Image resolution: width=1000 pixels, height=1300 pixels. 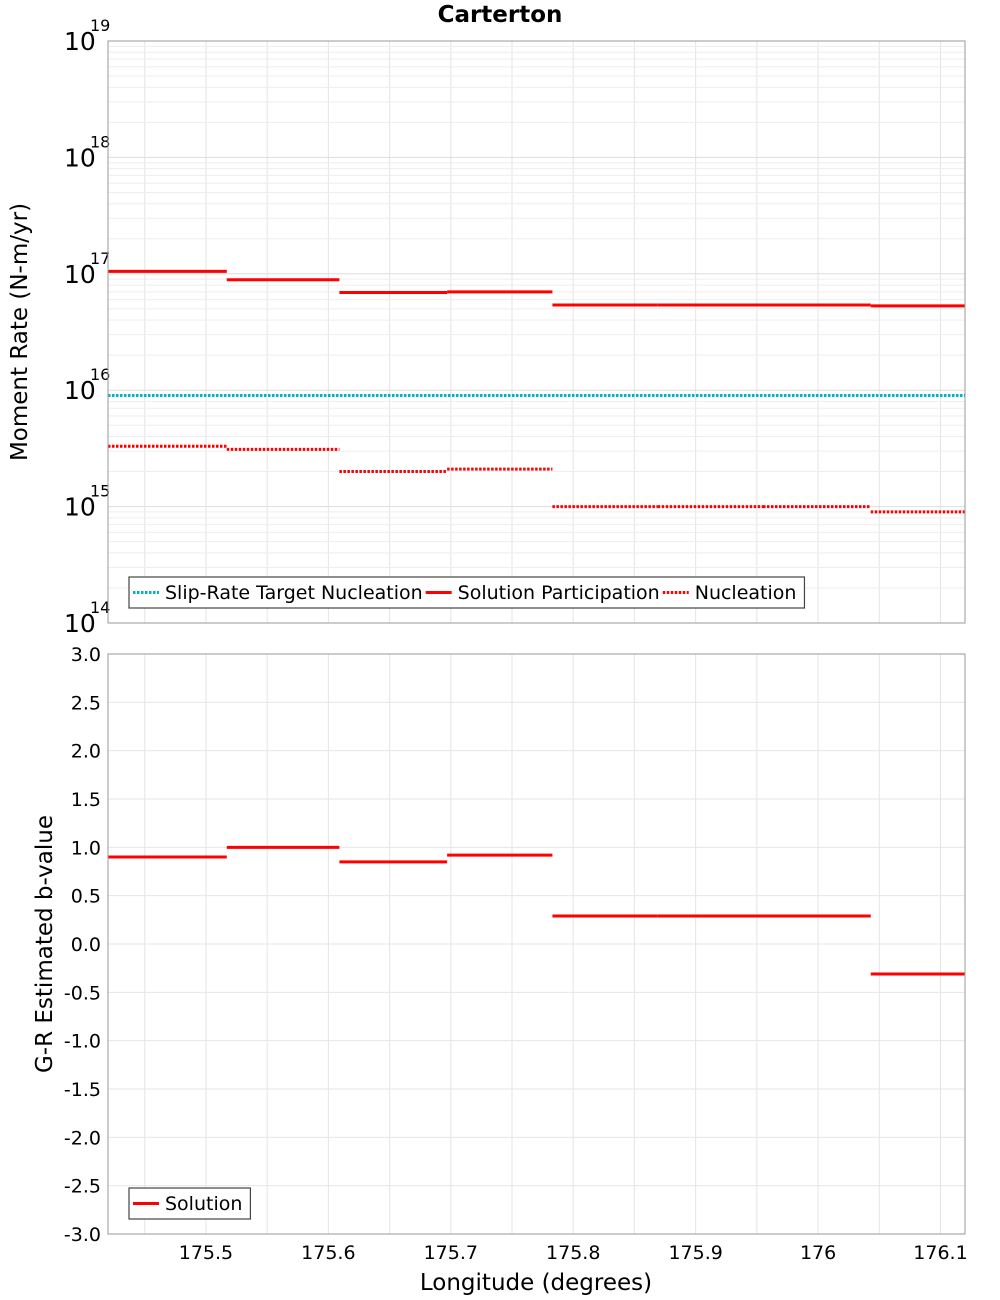 I want to click on x-tick-label: 175.5, so click(x=206, y=1253).